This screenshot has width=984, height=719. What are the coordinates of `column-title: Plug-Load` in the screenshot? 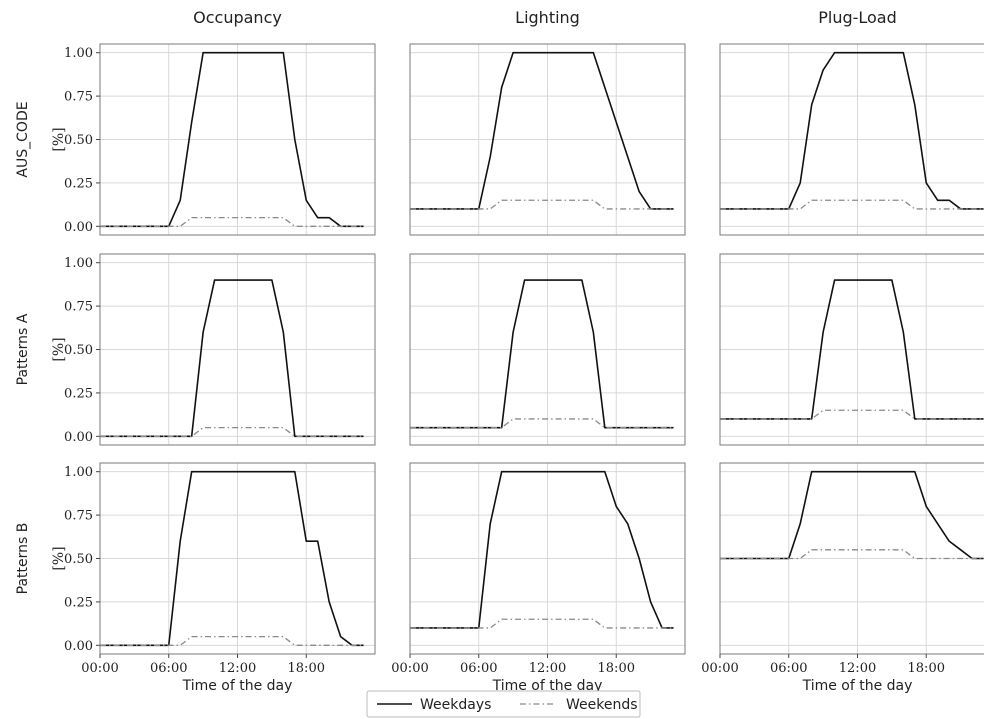 It's located at (857, 17).